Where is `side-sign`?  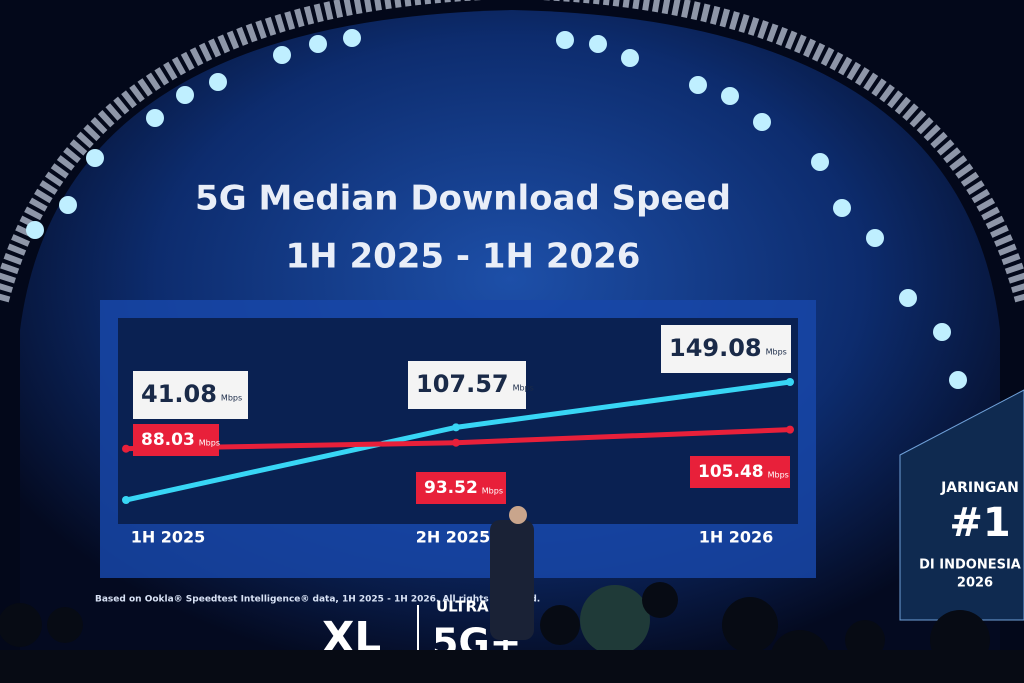 side-sign is located at coordinates (961, 505).